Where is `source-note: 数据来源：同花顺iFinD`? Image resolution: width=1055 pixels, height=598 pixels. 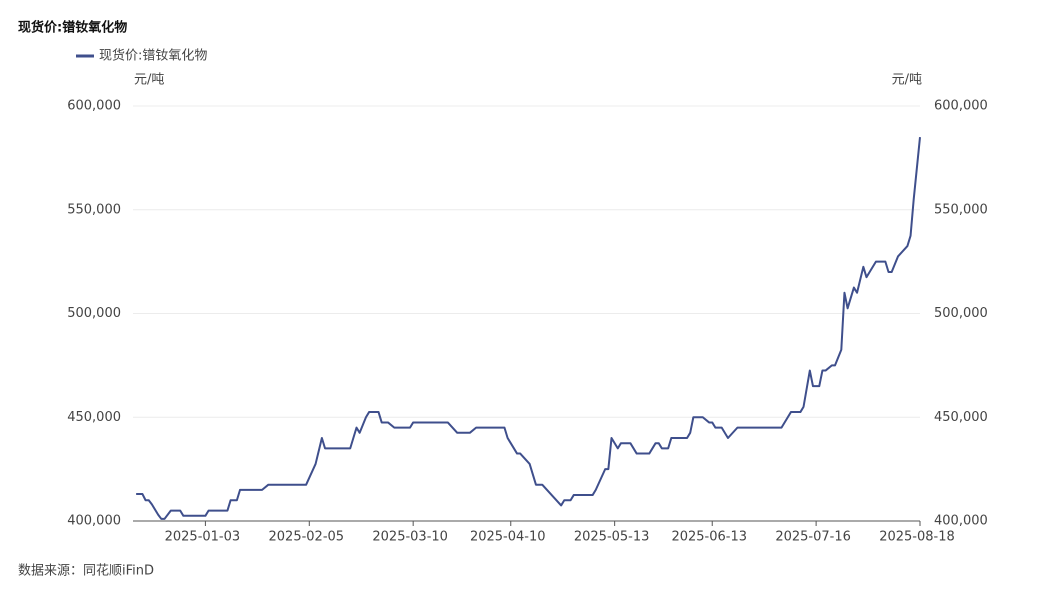 source-note: 数据来源：同花顺iFinD is located at coordinates (86, 571).